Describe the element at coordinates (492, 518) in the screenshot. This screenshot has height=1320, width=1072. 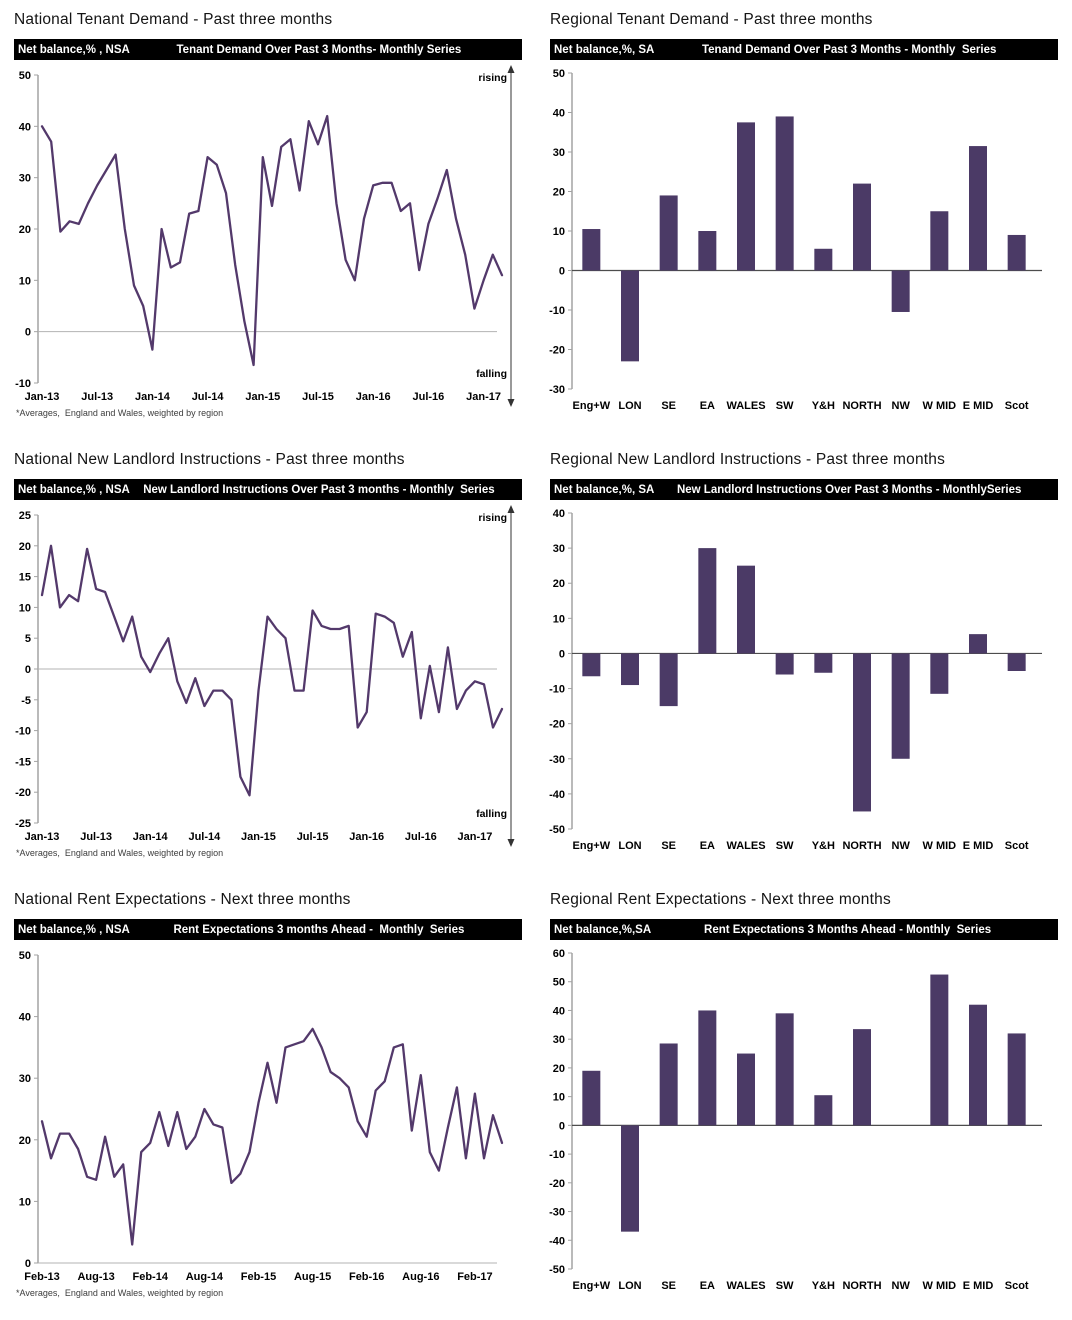
I see `svg-text: rising` at that location.